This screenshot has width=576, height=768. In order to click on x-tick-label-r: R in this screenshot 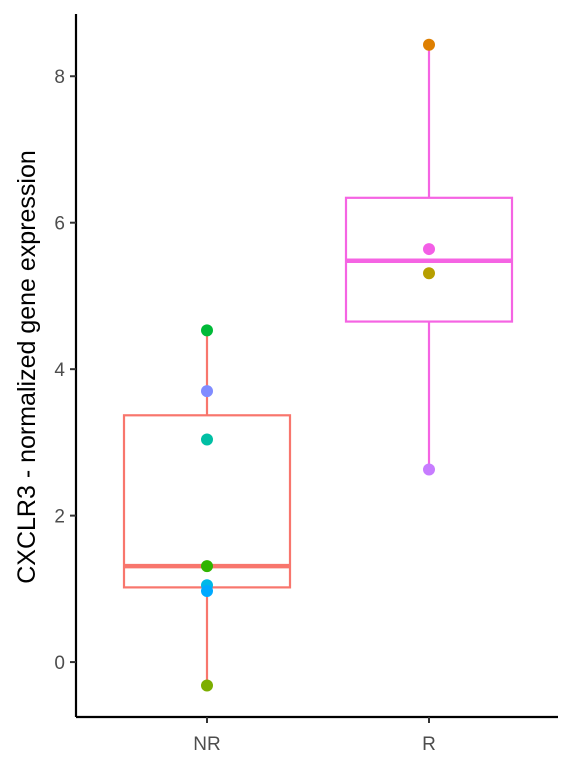, I will do `click(429, 744)`.